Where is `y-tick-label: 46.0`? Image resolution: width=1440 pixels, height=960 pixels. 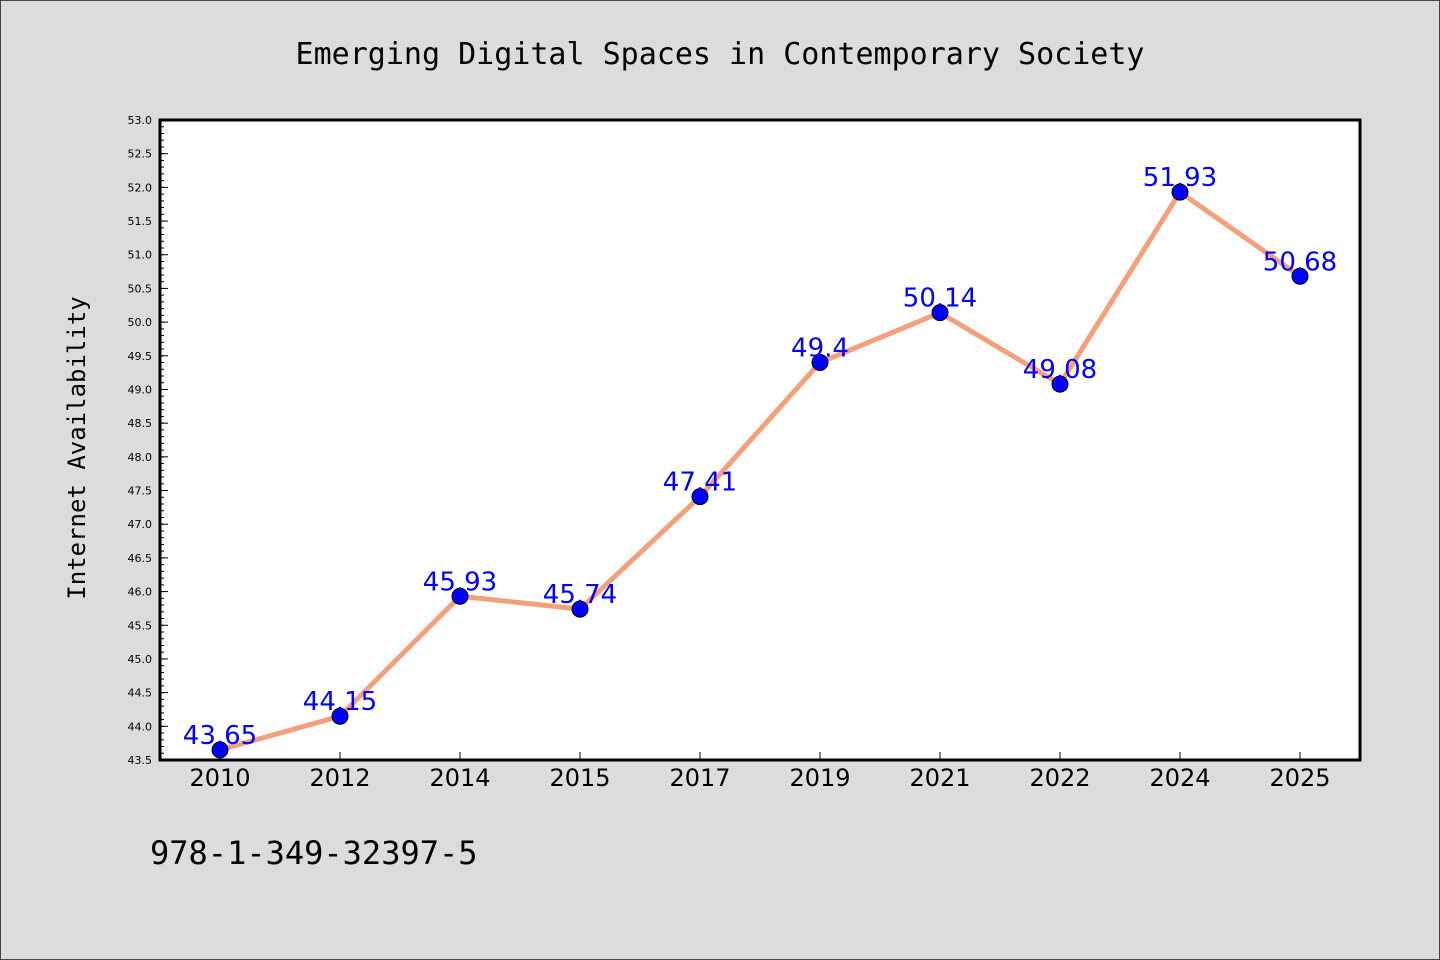
y-tick-label: 46.0 is located at coordinates (140, 592).